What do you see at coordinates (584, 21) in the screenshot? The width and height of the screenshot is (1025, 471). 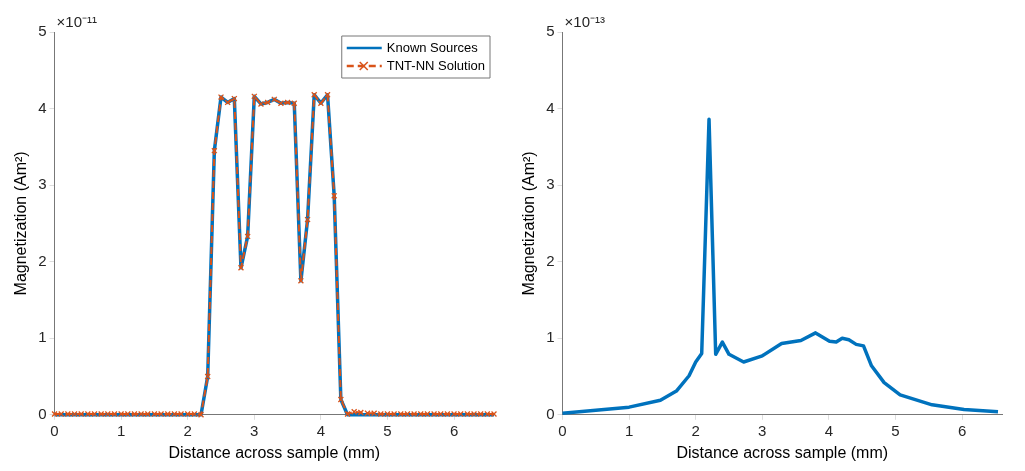 I see `text: ×10⁻¹³` at bounding box center [584, 21].